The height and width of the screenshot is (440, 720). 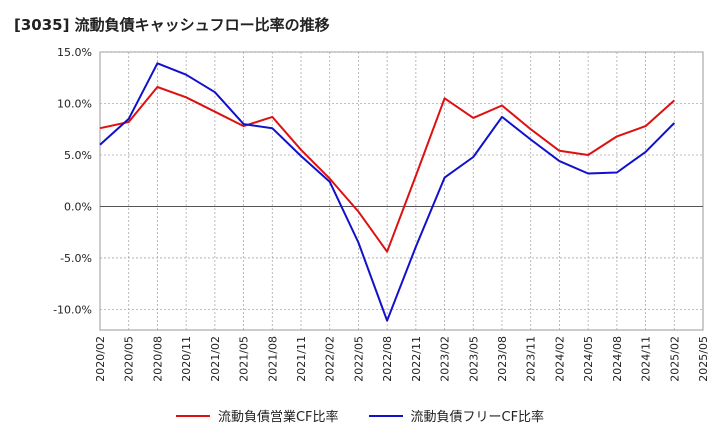 What do you see at coordinates (301, 359) in the screenshot?
I see `x-tick-label: 2021/11` at bounding box center [301, 359].